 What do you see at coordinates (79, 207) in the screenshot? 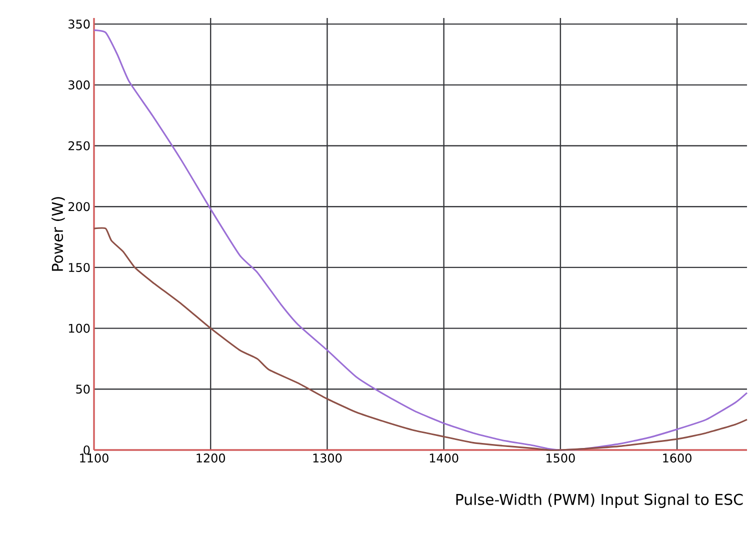
I see `y-tick-label: 200` at bounding box center [79, 207].